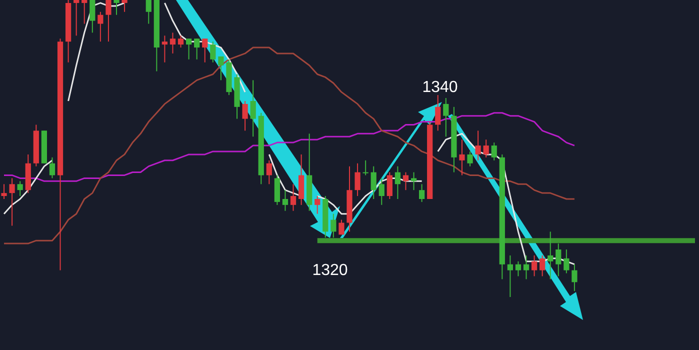  Describe the element at coordinates (440, 87) in the screenshot. I see `annotation: 1340` at that location.